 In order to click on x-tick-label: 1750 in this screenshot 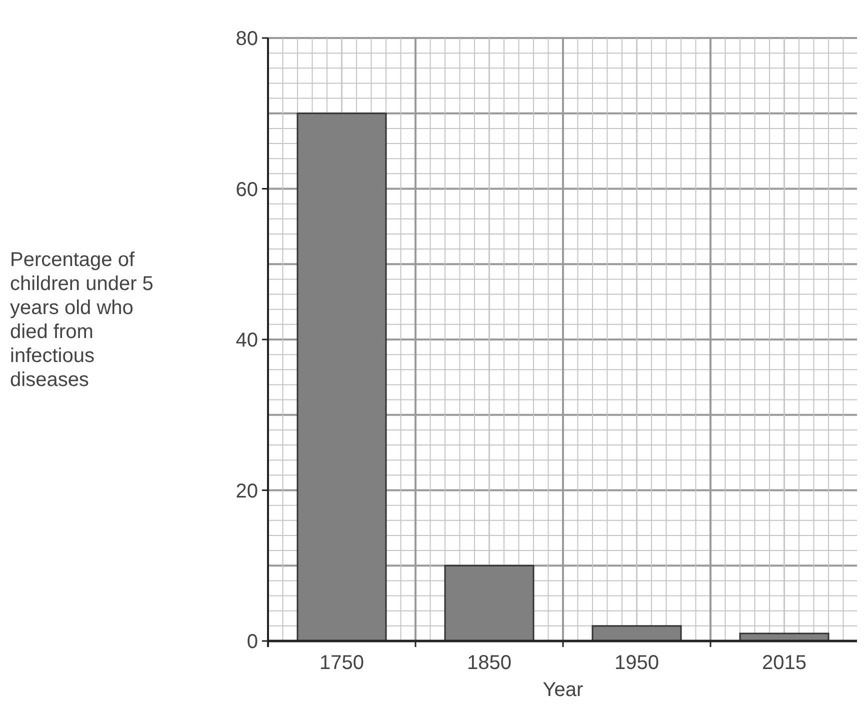, I will do `click(342, 663)`.